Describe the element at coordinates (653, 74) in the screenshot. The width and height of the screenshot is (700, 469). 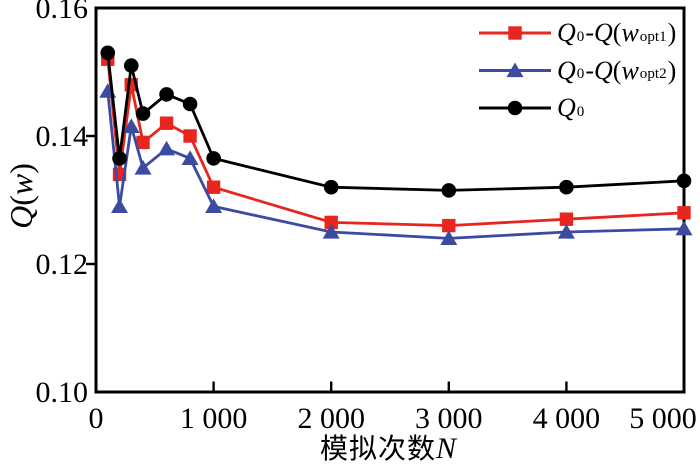
I see `label-token: opt2` at that location.